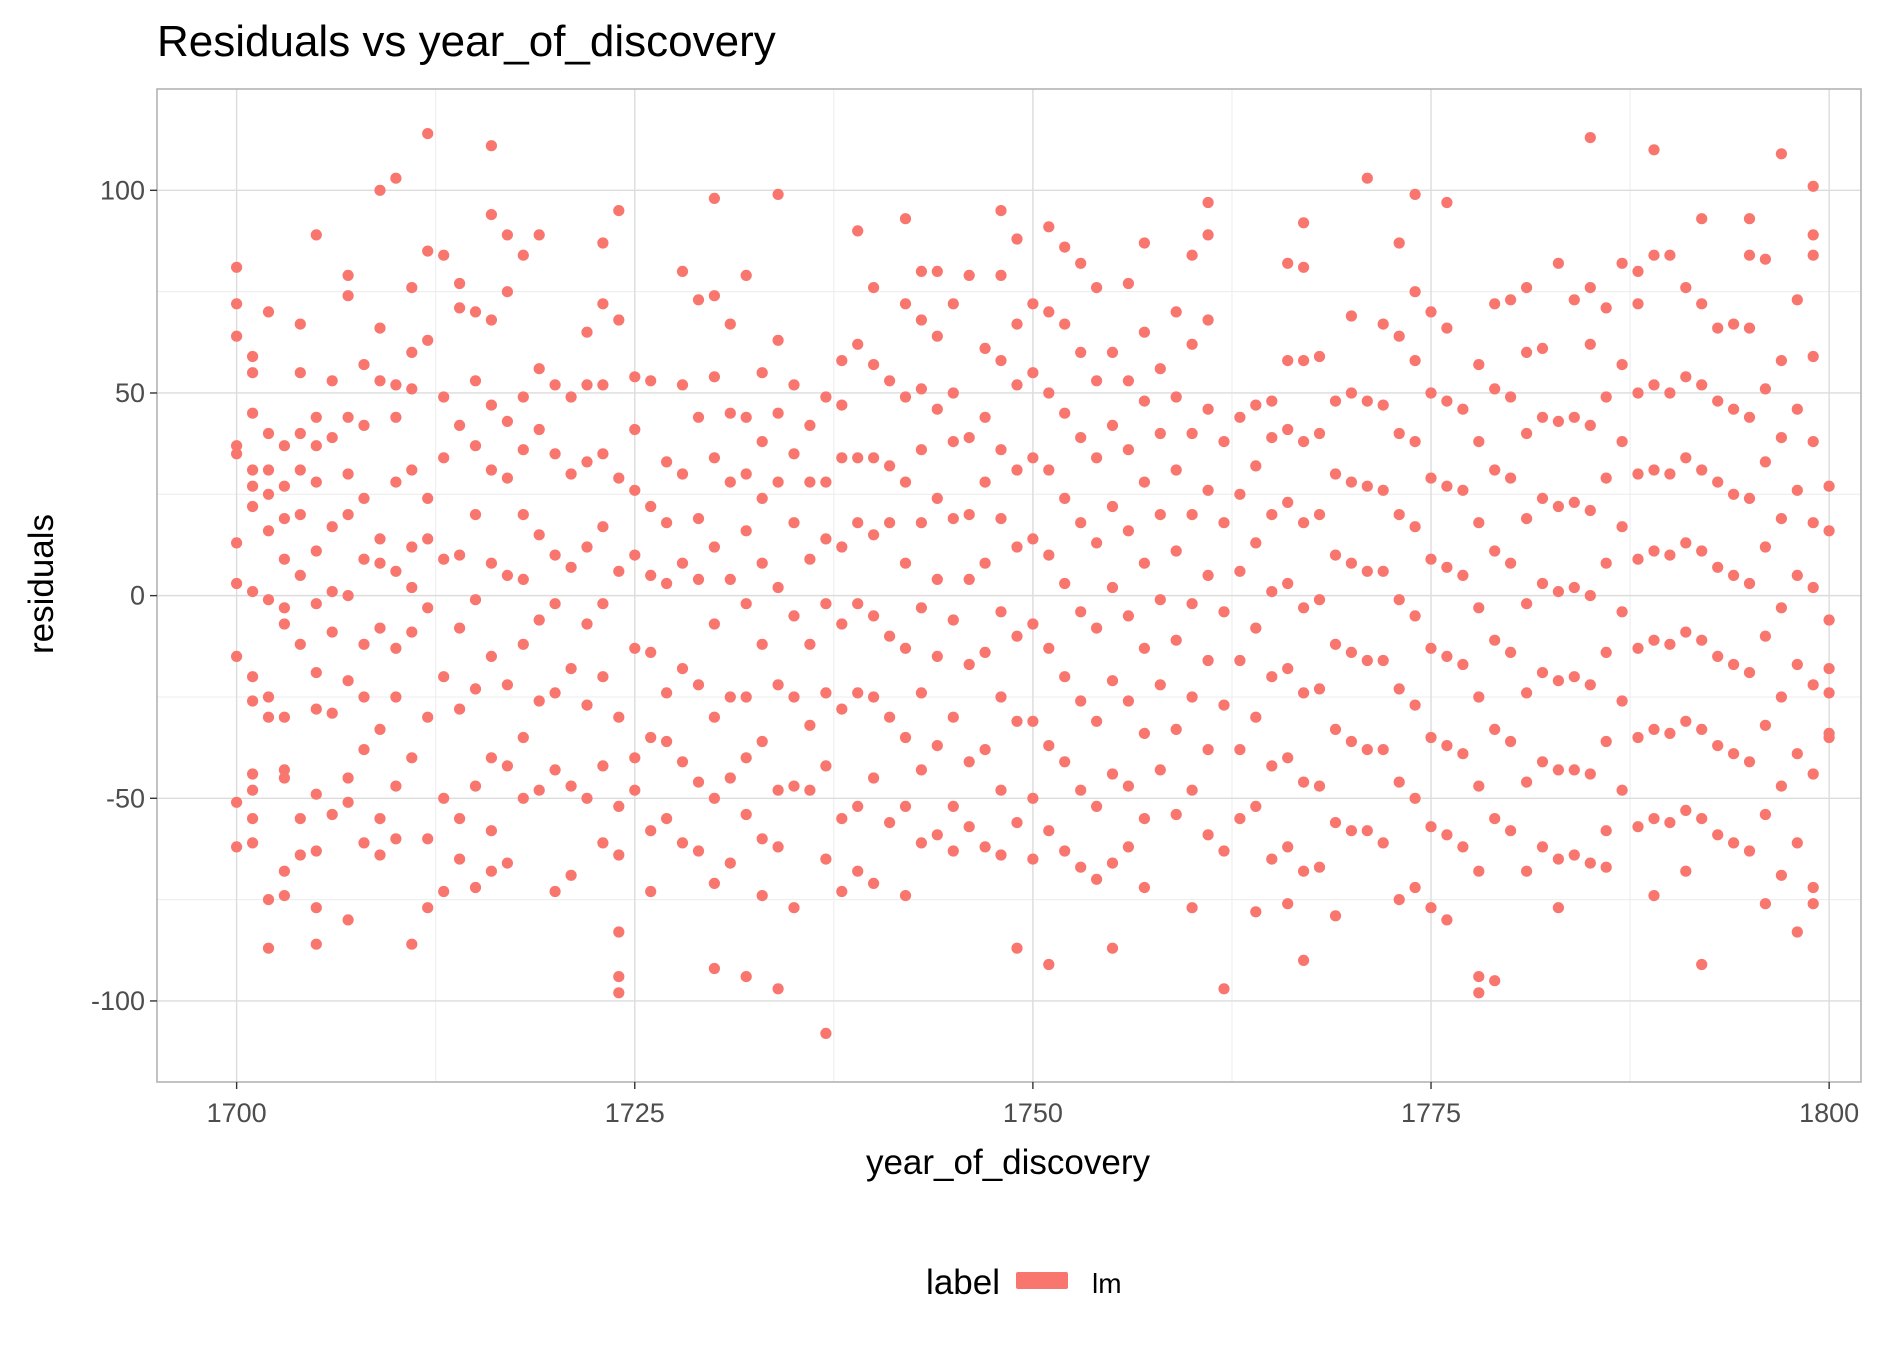 Image resolution: width=1890 pixels, height=1350 pixels. Describe the element at coordinates (1033, 1105) in the screenshot. I see `x-axis-ticks: 1700 1725 1750 1775 1800` at that location.